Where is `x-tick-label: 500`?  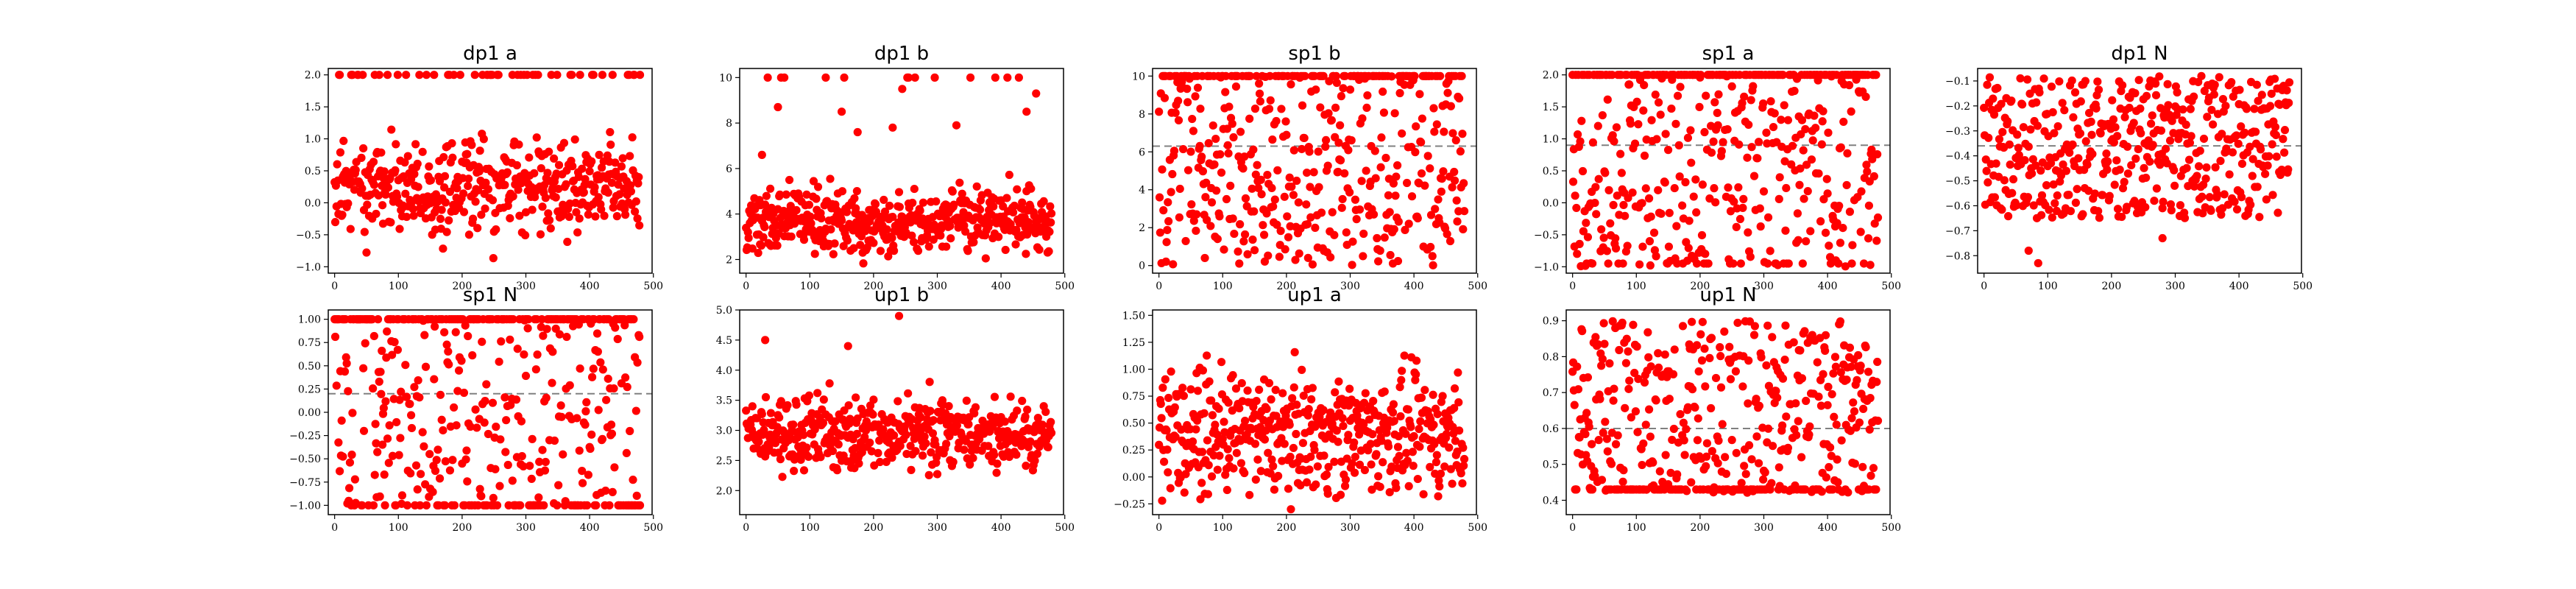 x-tick-label: 500 is located at coordinates (653, 528).